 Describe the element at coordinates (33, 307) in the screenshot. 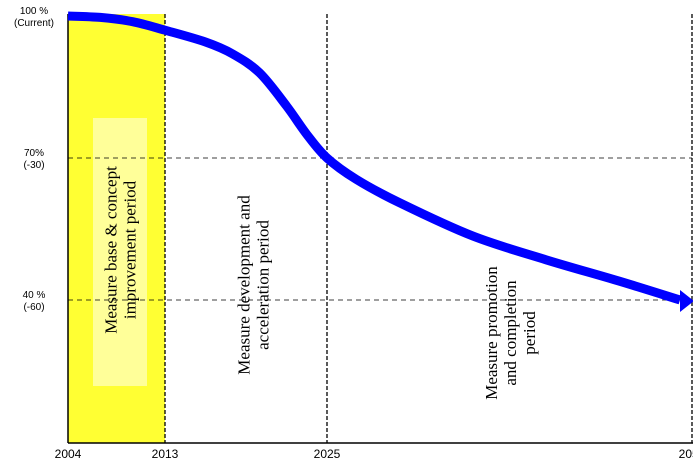

I see `y-tick-sublabel: (-60)` at that location.